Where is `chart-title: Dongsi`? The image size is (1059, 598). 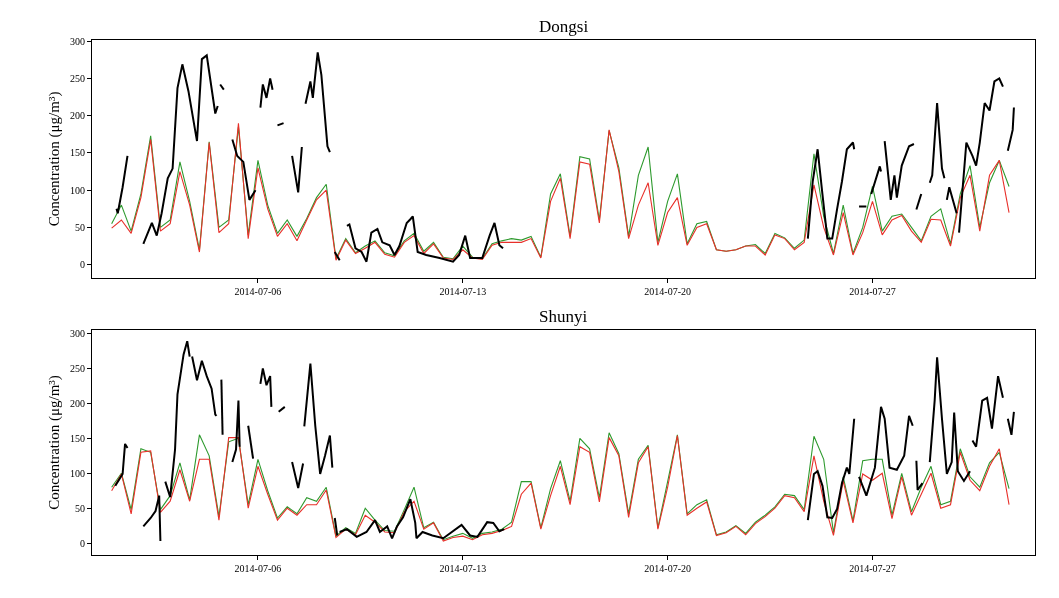 chart-title: Dongsi is located at coordinates (564, 26).